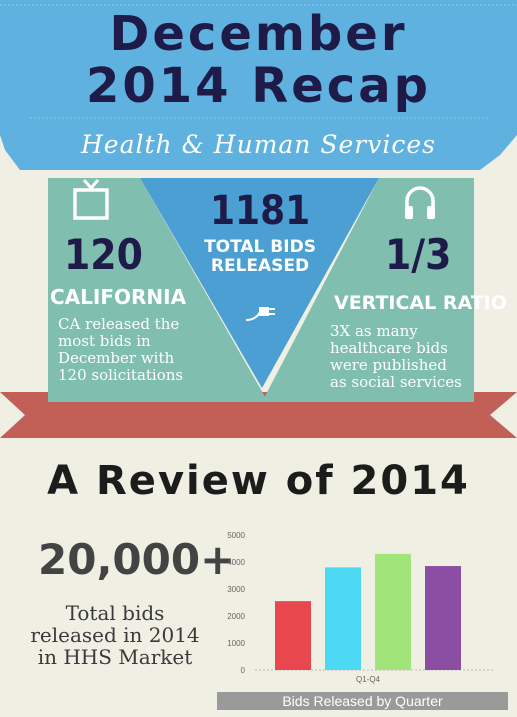 The height and width of the screenshot is (717, 517). Describe the element at coordinates (260, 211) in the screenshot. I see `center-stat: 1181` at that location.